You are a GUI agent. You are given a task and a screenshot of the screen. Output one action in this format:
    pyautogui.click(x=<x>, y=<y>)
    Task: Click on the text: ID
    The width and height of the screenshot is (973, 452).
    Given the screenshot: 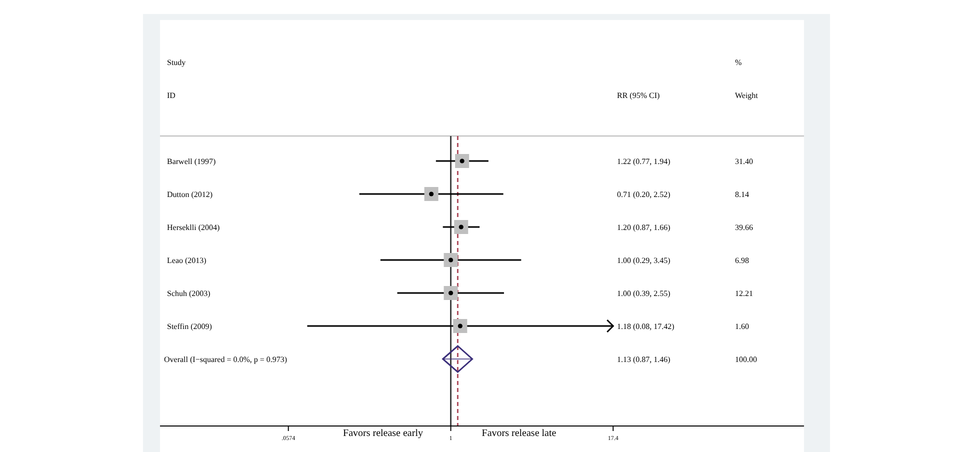 What is the action you would take?
    pyautogui.click(x=171, y=95)
    